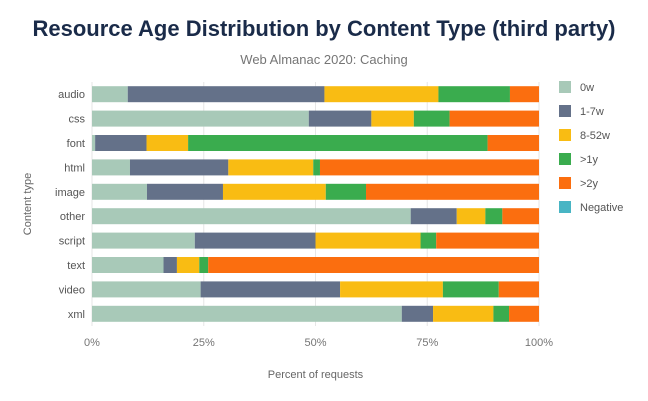  What do you see at coordinates (146, 289) in the screenshot?
I see `bar-video-0w` at bounding box center [146, 289].